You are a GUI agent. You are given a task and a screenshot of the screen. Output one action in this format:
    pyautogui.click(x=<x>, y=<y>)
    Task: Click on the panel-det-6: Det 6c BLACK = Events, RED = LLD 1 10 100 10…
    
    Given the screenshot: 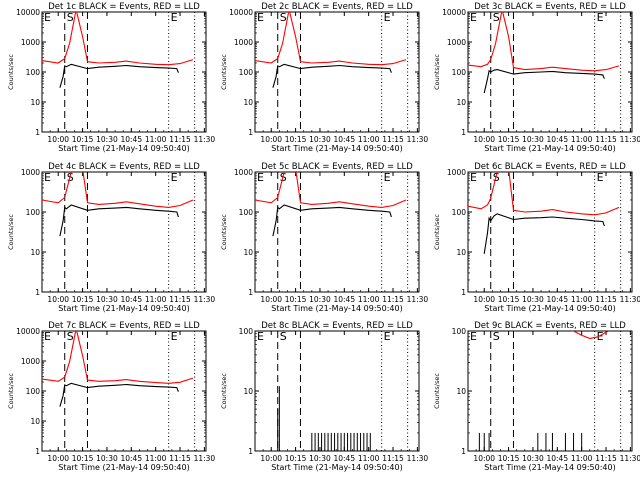 What is the action you would take?
    pyautogui.click(x=536, y=237)
    